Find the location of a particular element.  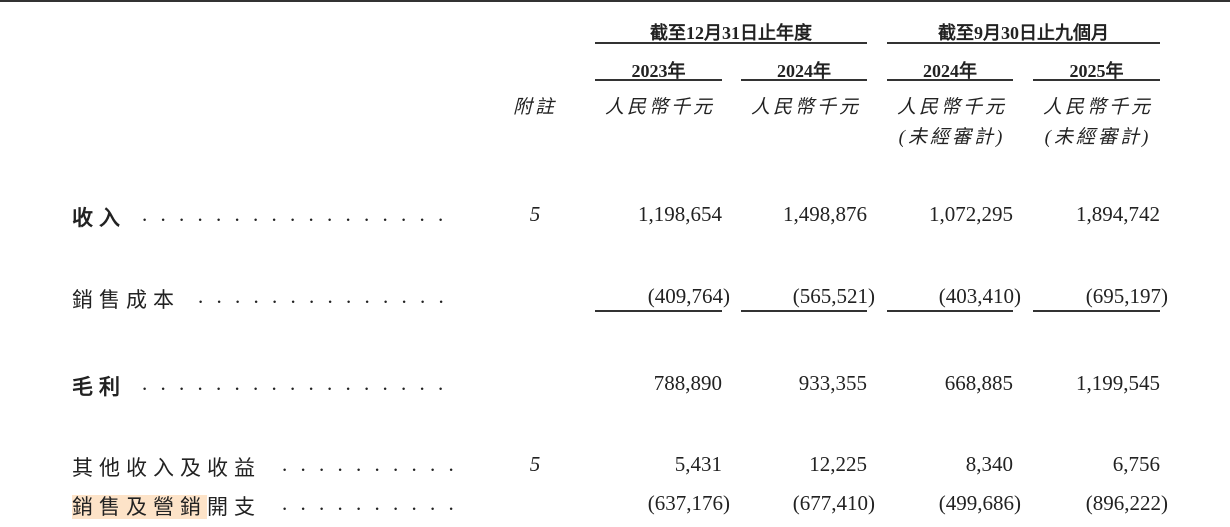

year-header: 2025年 is located at coordinates (1096, 71).